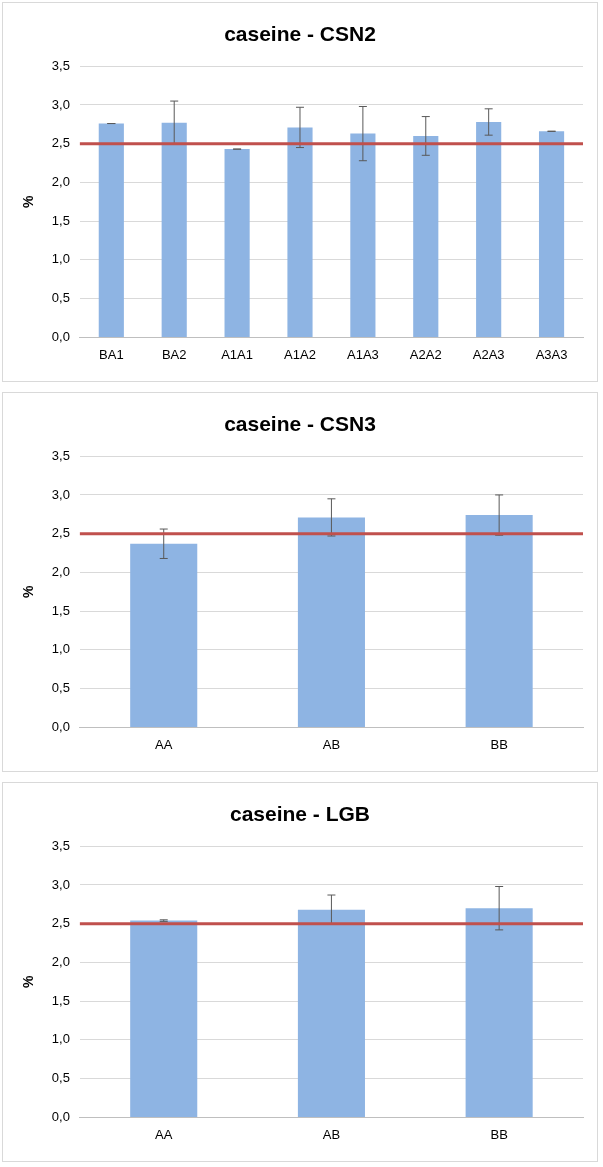 Image resolution: width=603 pixels, height=1167 pixels. What do you see at coordinates (551, 354) in the screenshot?
I see `x-tick-label: A3A3` at bounding box center [551, 354].